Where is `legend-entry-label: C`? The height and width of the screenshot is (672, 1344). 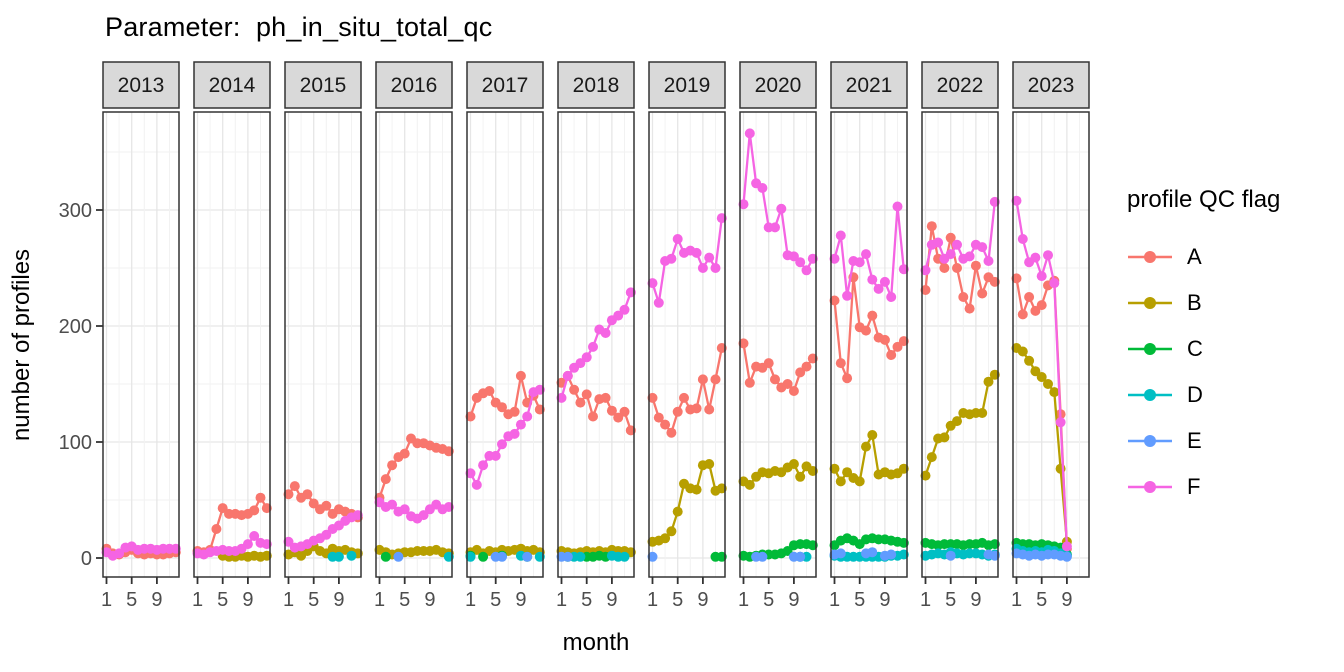
legend-entry-label: C is located at coordinates (1195, 348).